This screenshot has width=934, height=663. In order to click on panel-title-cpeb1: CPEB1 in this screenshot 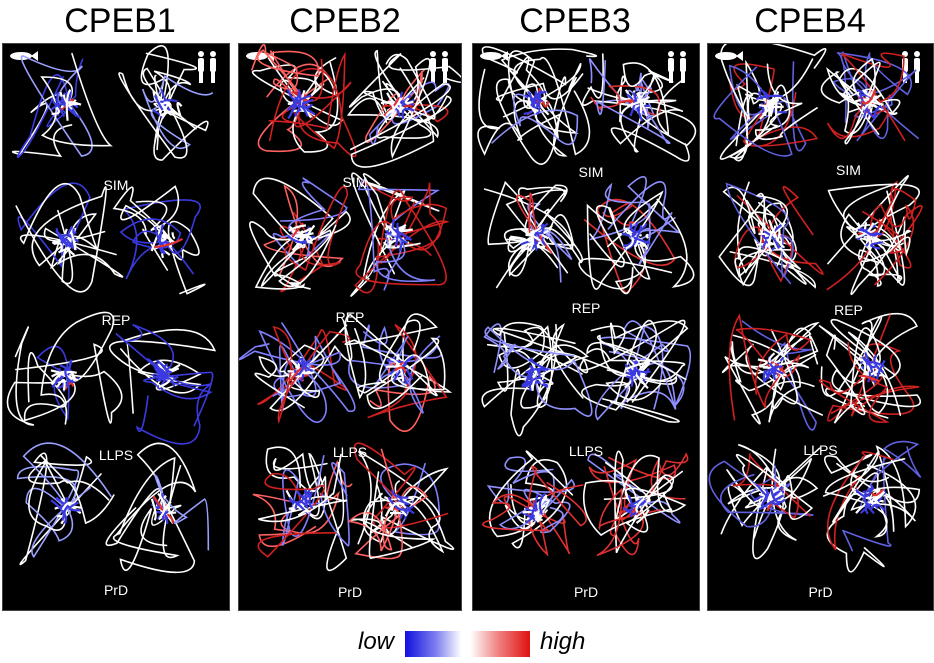, I will do `click(120, 21)`.